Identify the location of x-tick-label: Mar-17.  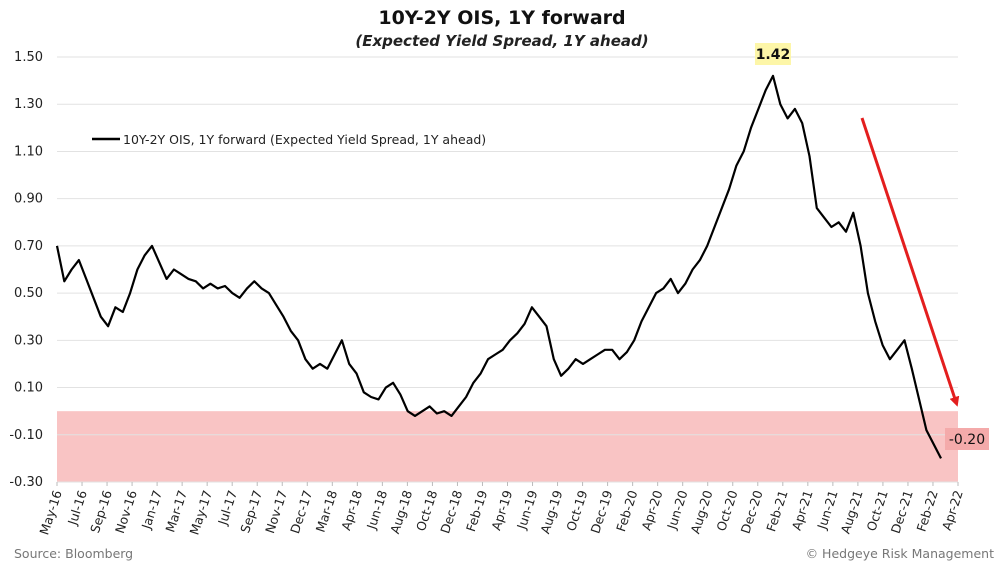
(176, 511).